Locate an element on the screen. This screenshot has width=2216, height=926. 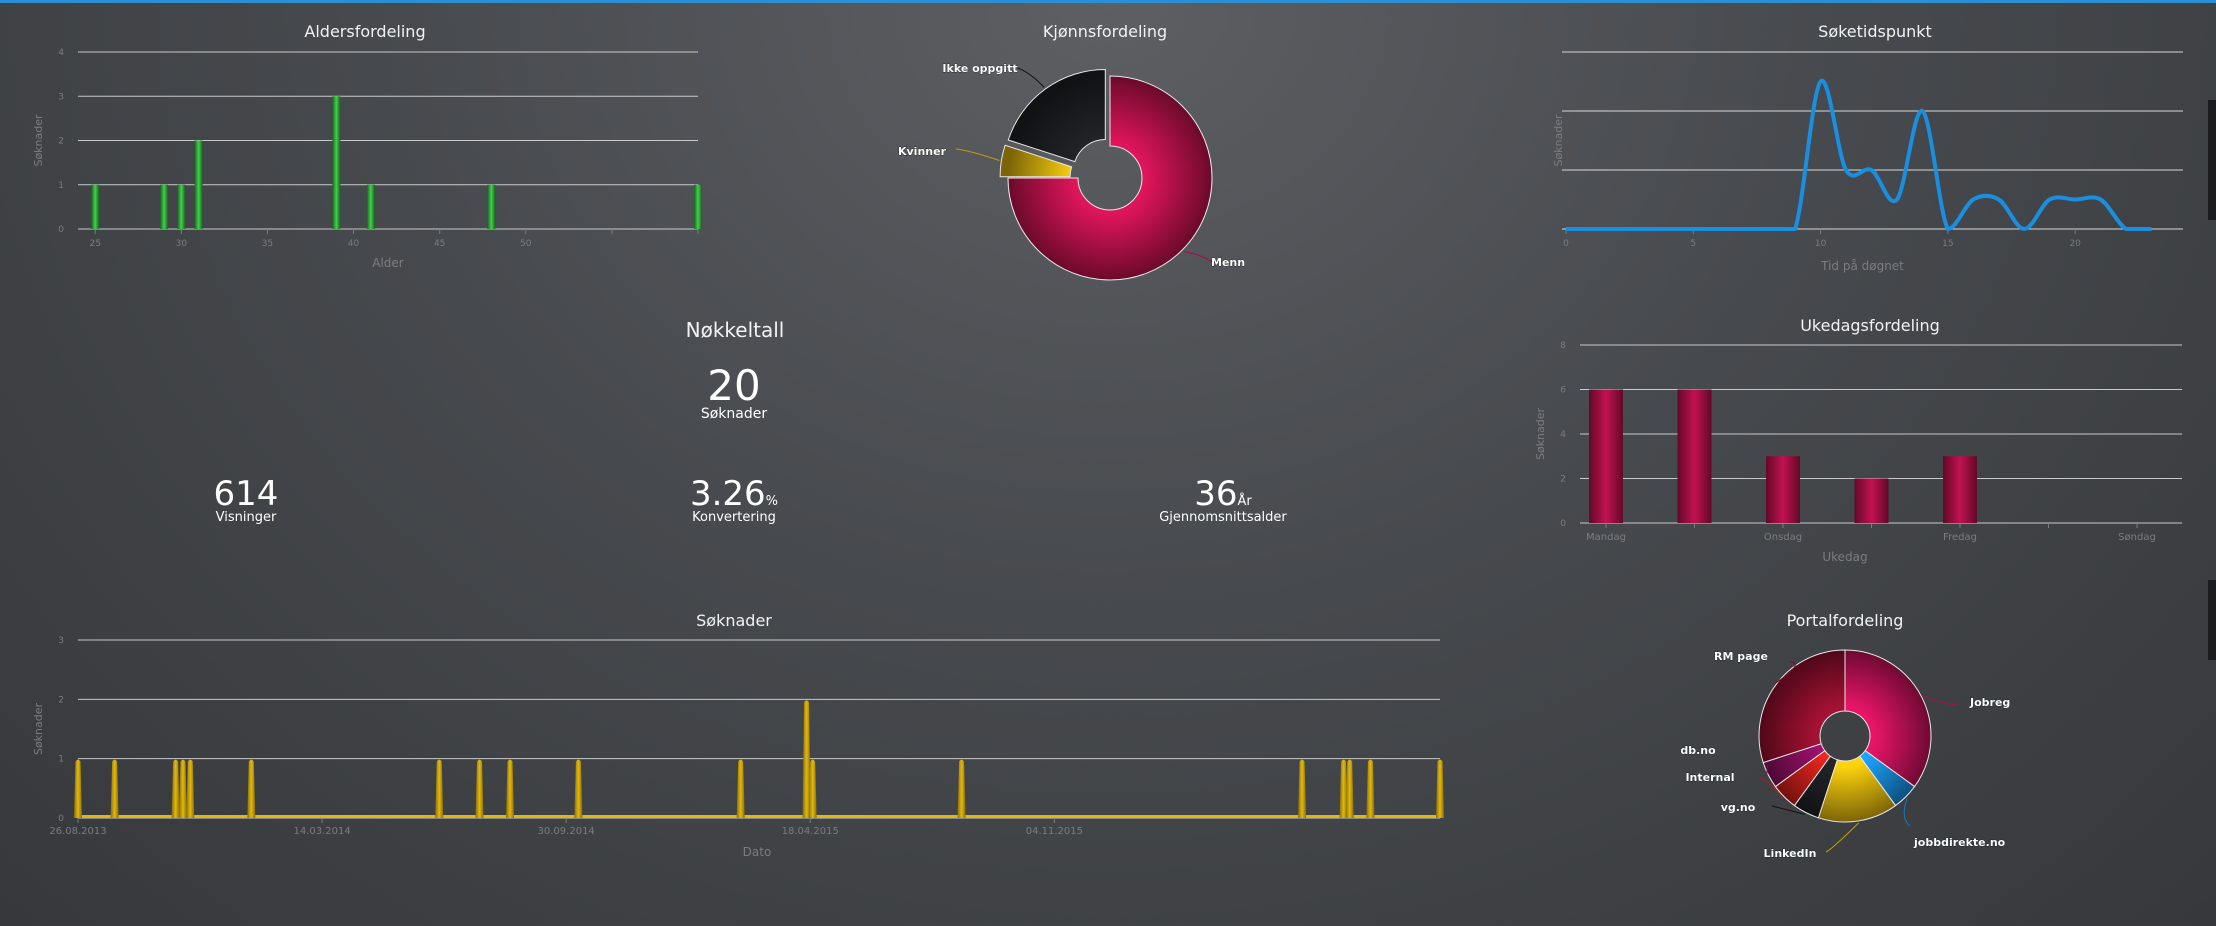
weekday-y-tick-label: 8 is located at coordinates (1563, 346).